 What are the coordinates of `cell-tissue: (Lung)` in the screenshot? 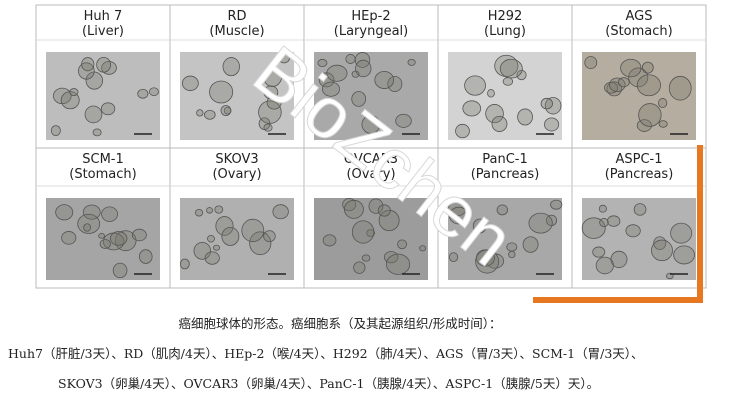 It's located at (505, 31).